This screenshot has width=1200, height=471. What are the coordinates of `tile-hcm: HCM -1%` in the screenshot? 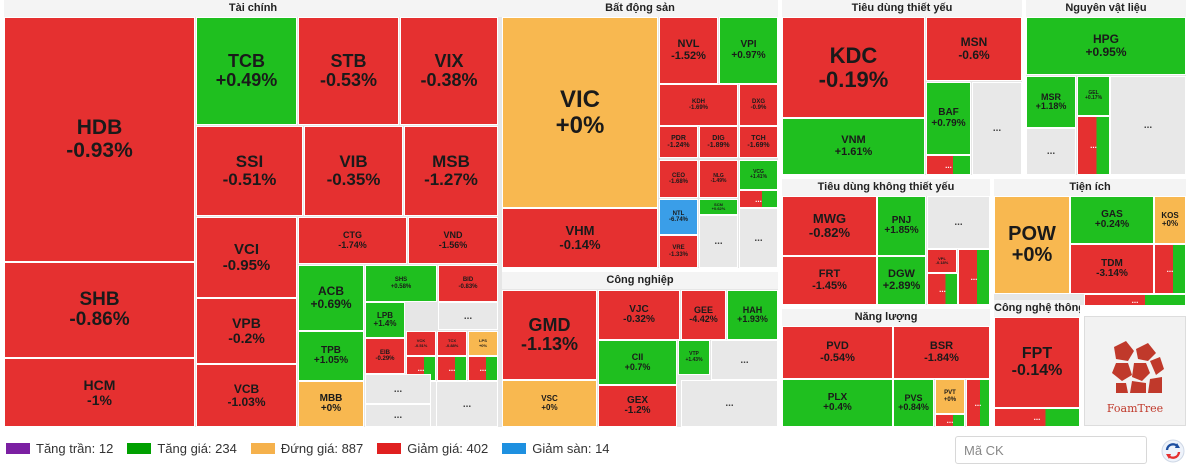 It's located at (99, 392).